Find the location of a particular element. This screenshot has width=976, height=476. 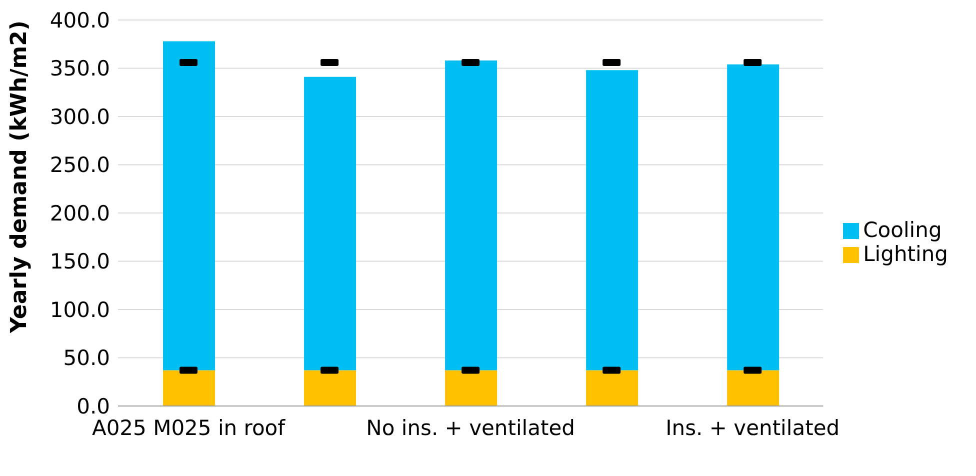

legend-label: Cooling is located at coordinates (902, 230).